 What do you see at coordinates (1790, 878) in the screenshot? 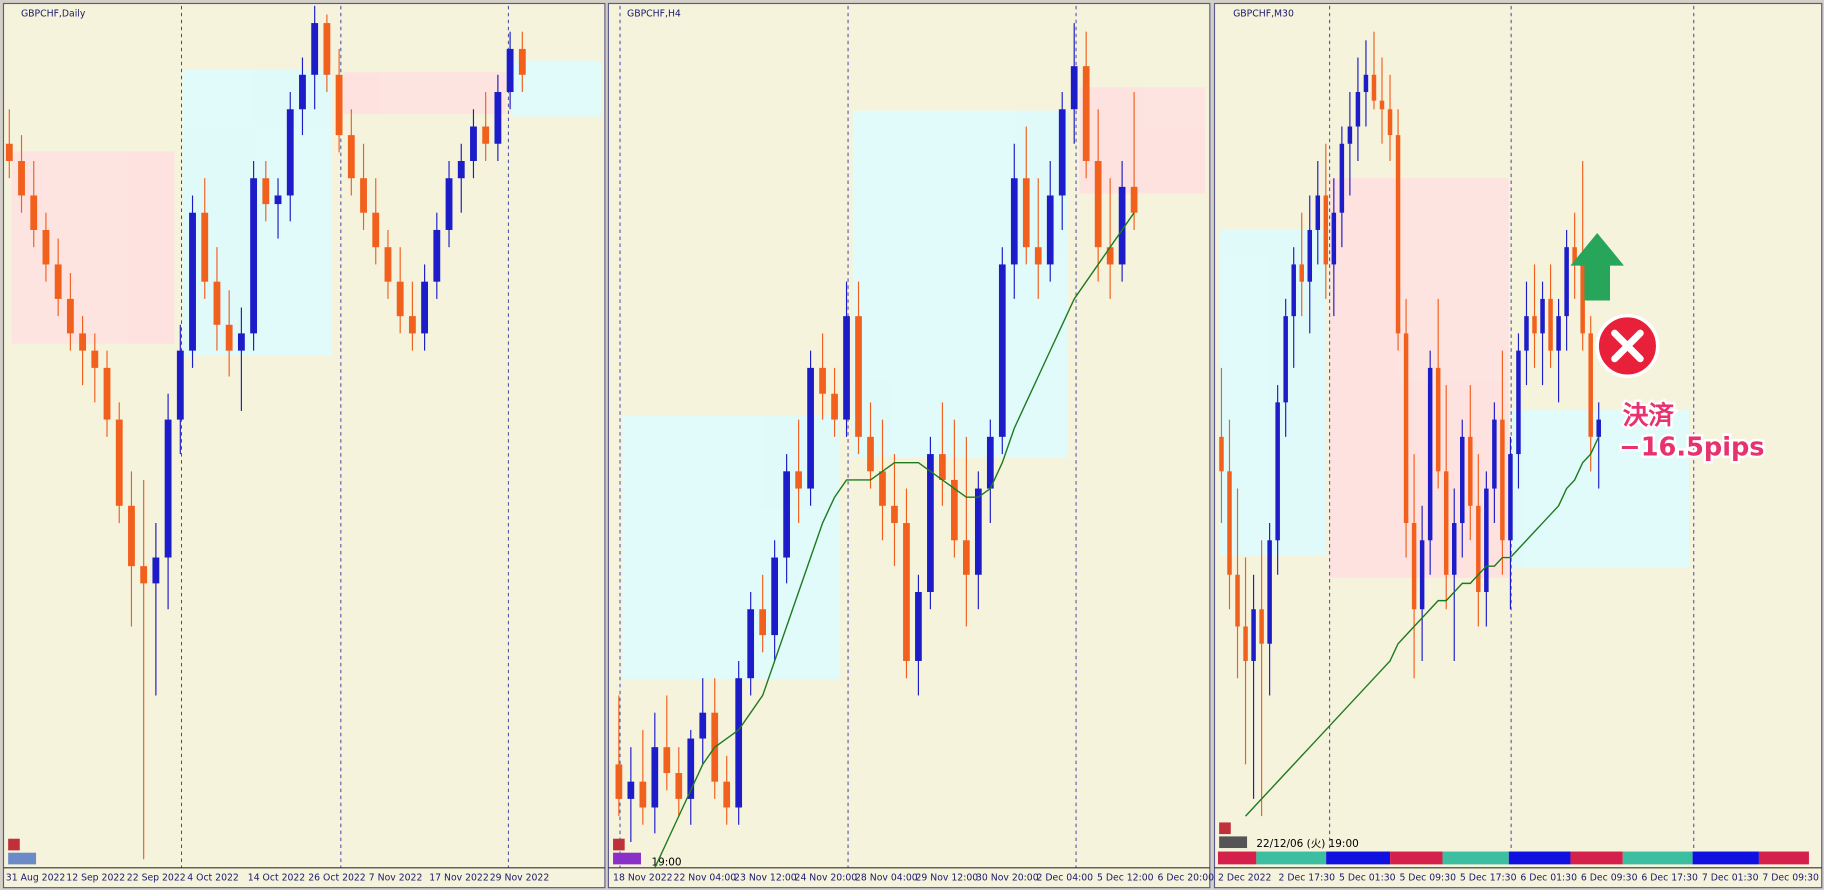
I see `x-tick-label: 7 Dec 09:30` at bounding box center [1790, 878].